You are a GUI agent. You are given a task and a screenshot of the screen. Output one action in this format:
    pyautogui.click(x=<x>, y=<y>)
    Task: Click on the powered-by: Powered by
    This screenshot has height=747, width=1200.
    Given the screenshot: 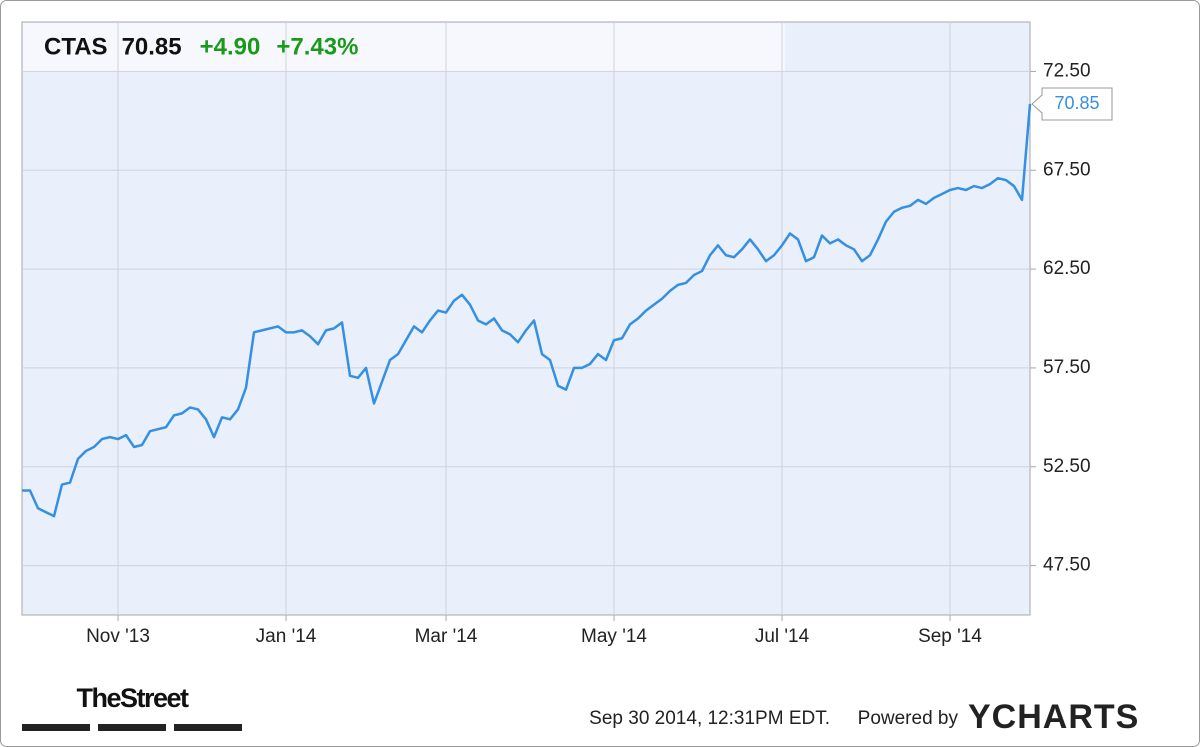 What is the action you would take?
    pyautogui.click(x=908, y=718)
    